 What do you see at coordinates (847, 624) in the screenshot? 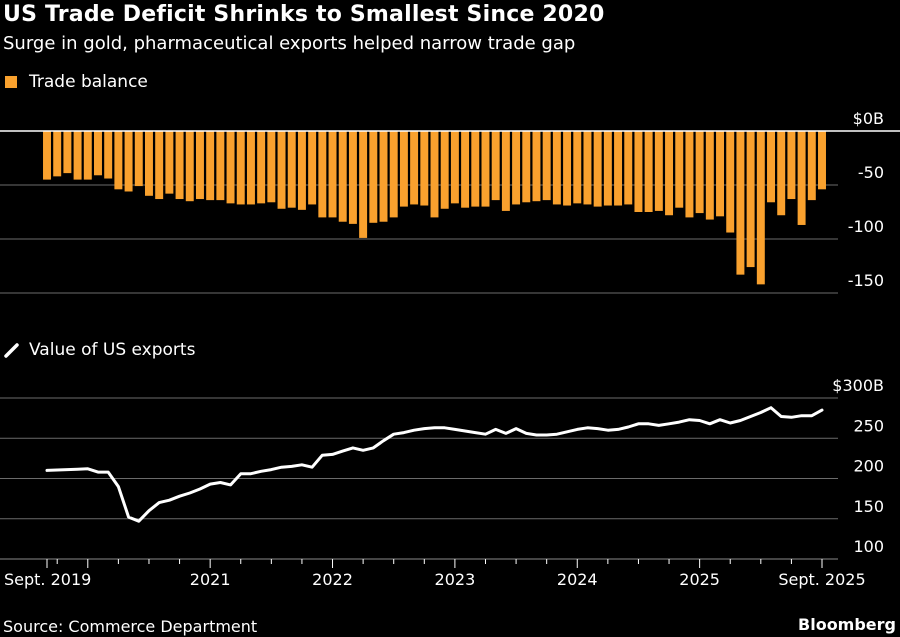
I see `brand-logo: Bloomberg` at bounding box center [847, 624].